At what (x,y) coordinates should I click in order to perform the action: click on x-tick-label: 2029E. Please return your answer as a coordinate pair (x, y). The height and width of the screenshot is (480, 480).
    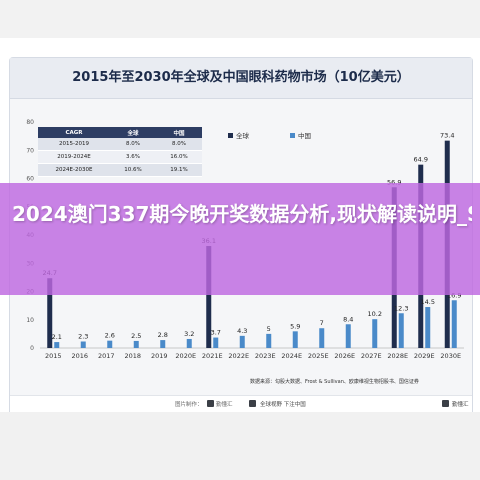
    Looking at the image, I should click on (424, 356).